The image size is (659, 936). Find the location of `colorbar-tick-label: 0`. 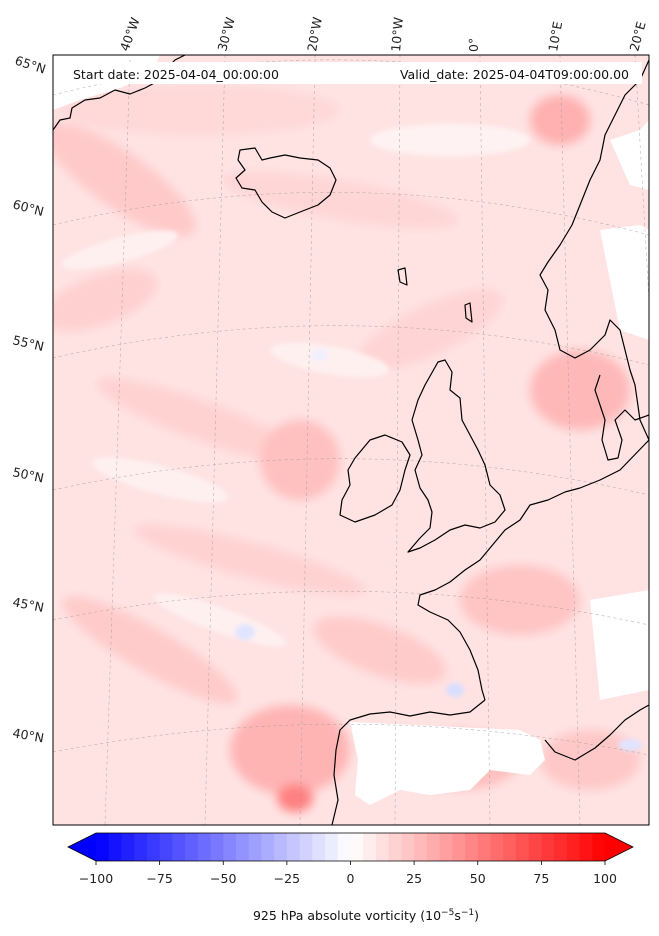

colorbar-tick-label: 0 is located at coordinates (351, 878).